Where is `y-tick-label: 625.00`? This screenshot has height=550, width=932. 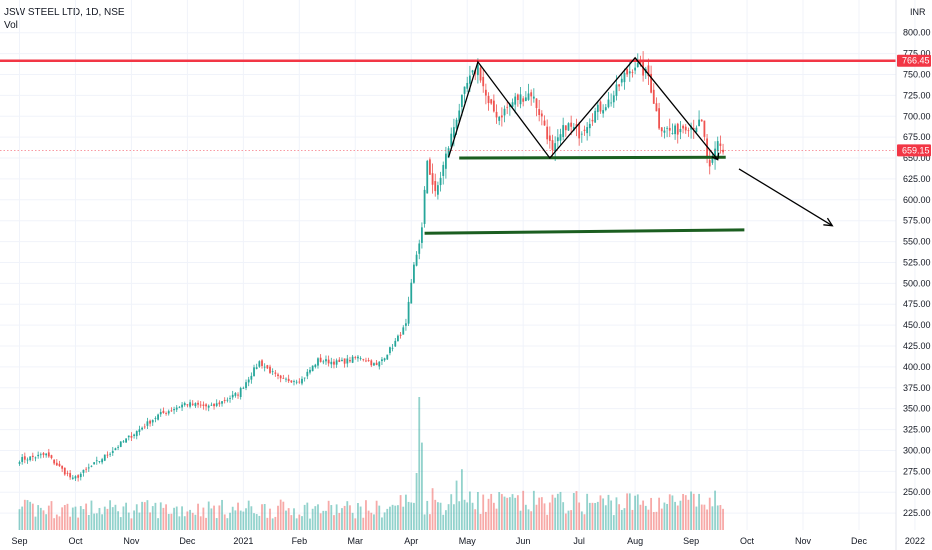
y-tick-label: 625.00 is located at coordinates (917, 179).